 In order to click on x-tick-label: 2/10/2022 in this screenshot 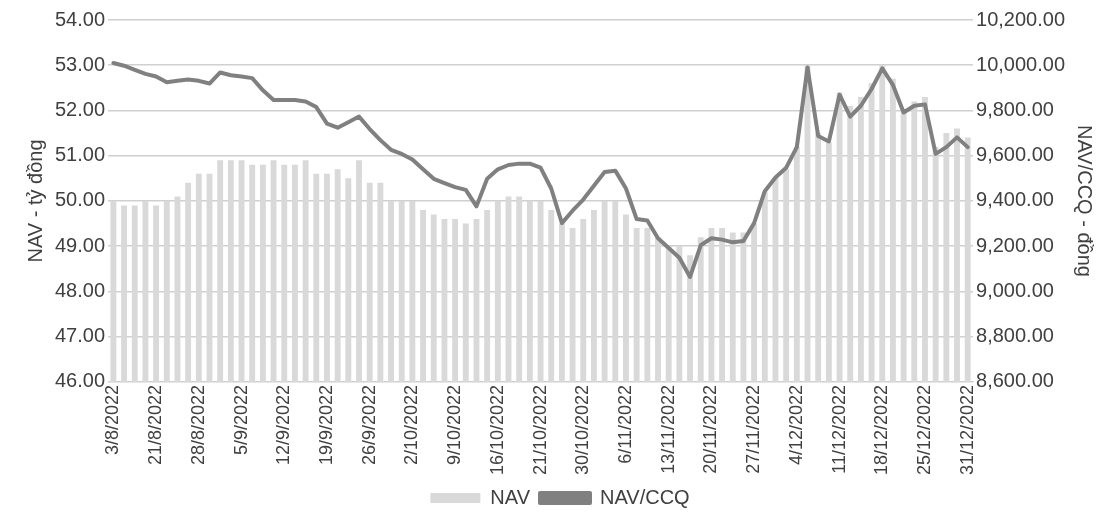, I will do `click(411, 424)`.